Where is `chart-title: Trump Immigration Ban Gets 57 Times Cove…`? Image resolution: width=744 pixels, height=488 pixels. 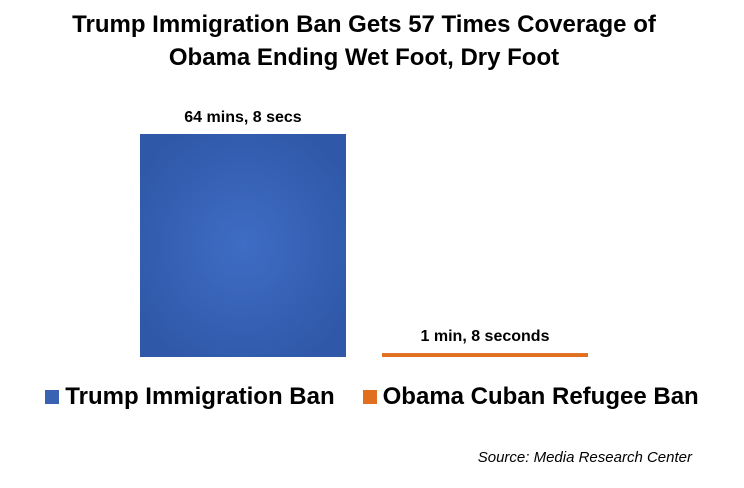 chart-title: Trump Immigration Ban Gets 57 Times Cove… is located at coordinates (364, 41).